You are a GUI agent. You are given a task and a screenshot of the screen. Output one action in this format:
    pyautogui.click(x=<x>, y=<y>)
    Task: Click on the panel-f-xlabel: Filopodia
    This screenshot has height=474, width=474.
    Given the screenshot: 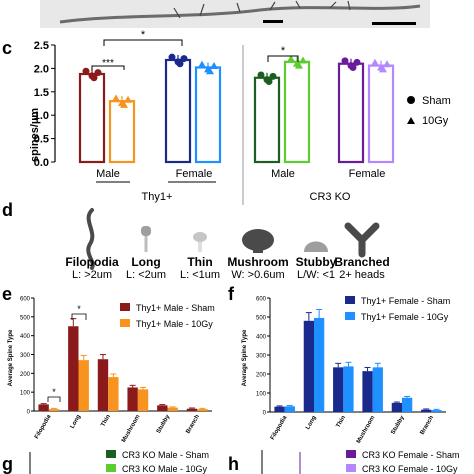 What is the action you would take?
    pyautogui.click(x=279, y=427)
    